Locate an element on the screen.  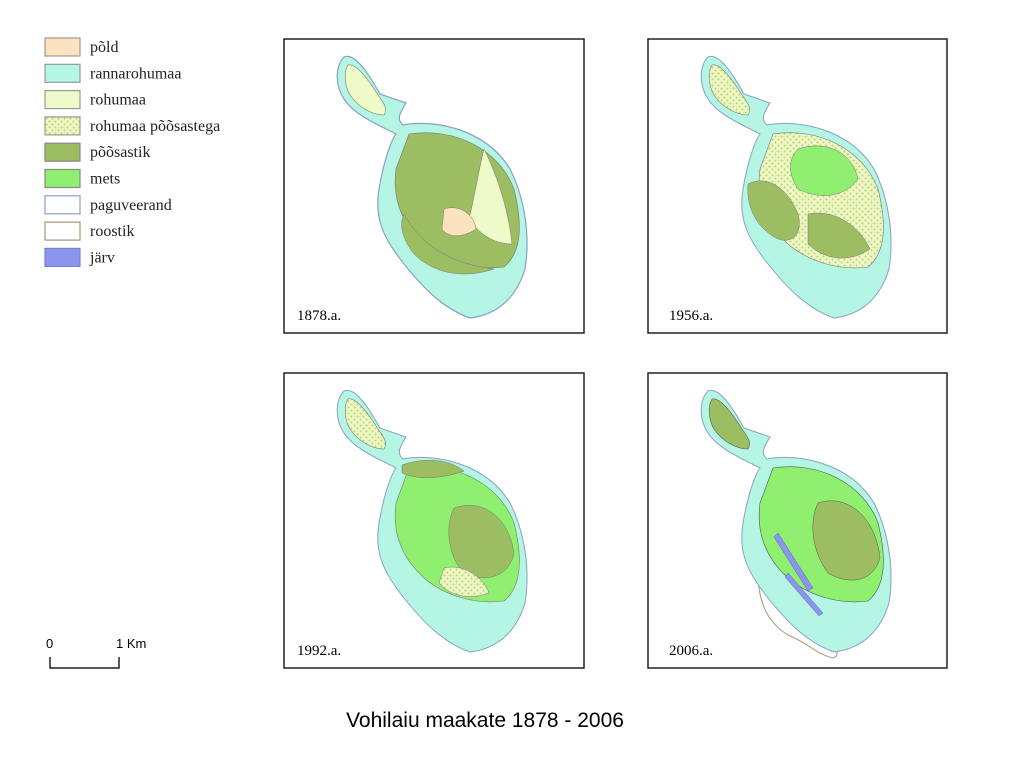
legend-label: paguveerand is located at coordinates (131, 205).